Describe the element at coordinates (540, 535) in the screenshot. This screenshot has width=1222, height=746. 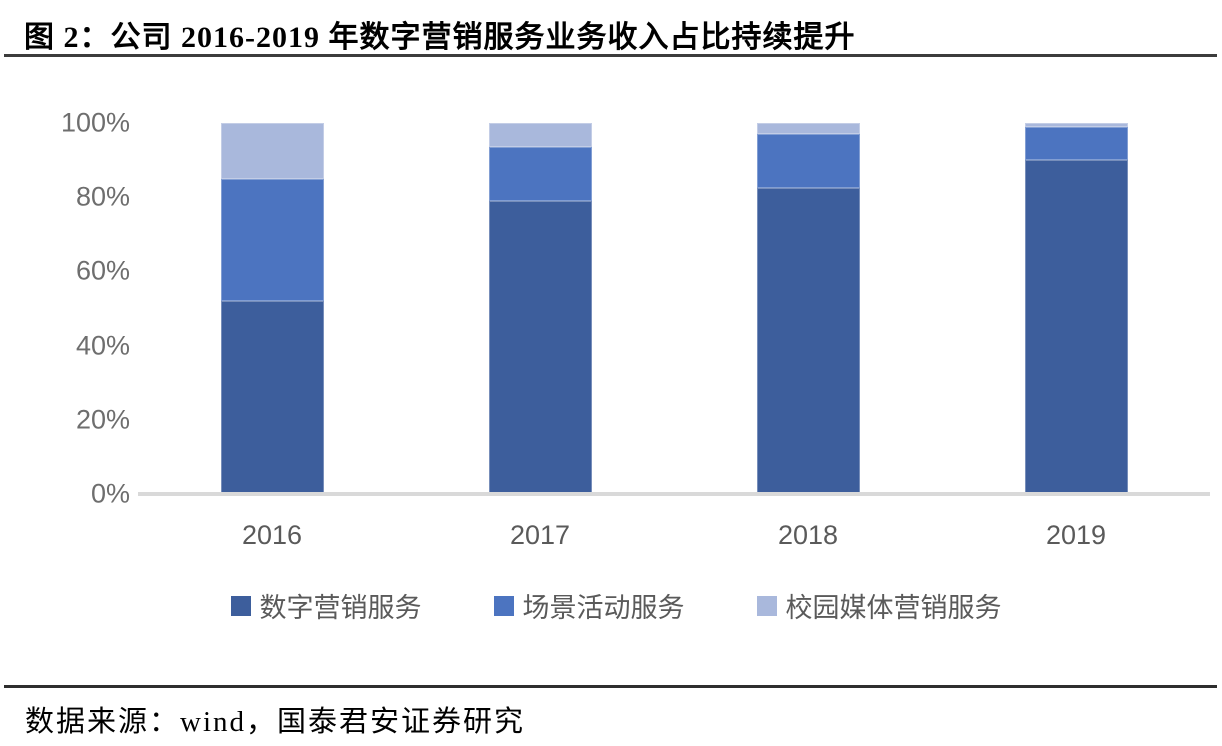
I see `x-axis-label: 2017` at that location.